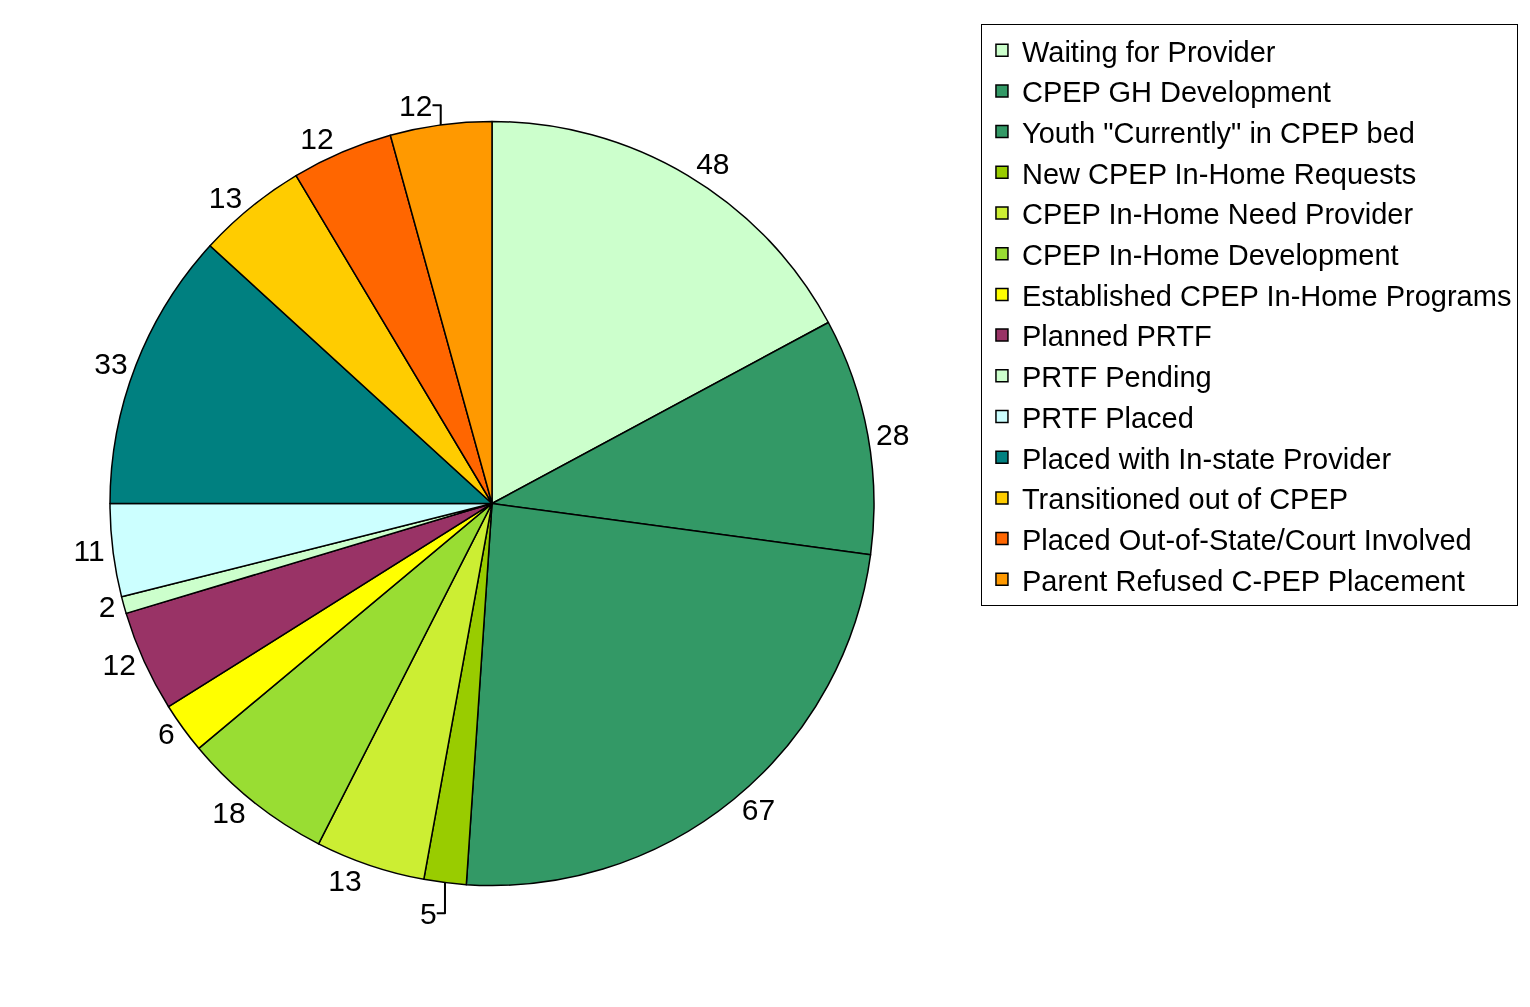 The image size is (1530, 1007). I want to click on legend-label: Transitioned out of CPEP, so click(1185, 499).